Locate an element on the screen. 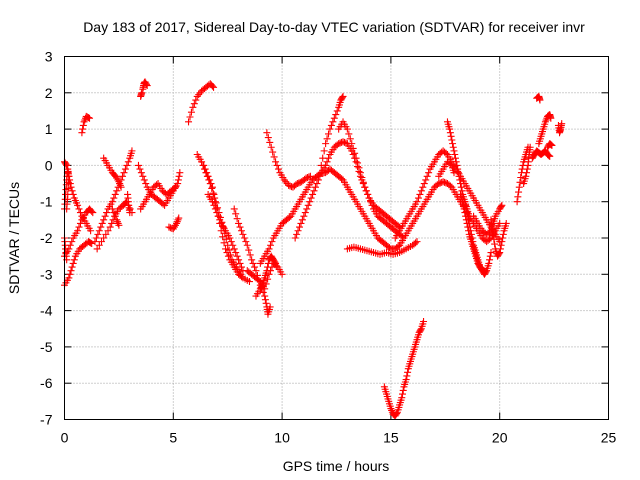  x-tick-label: 15 is located at coordinates (391, 438).